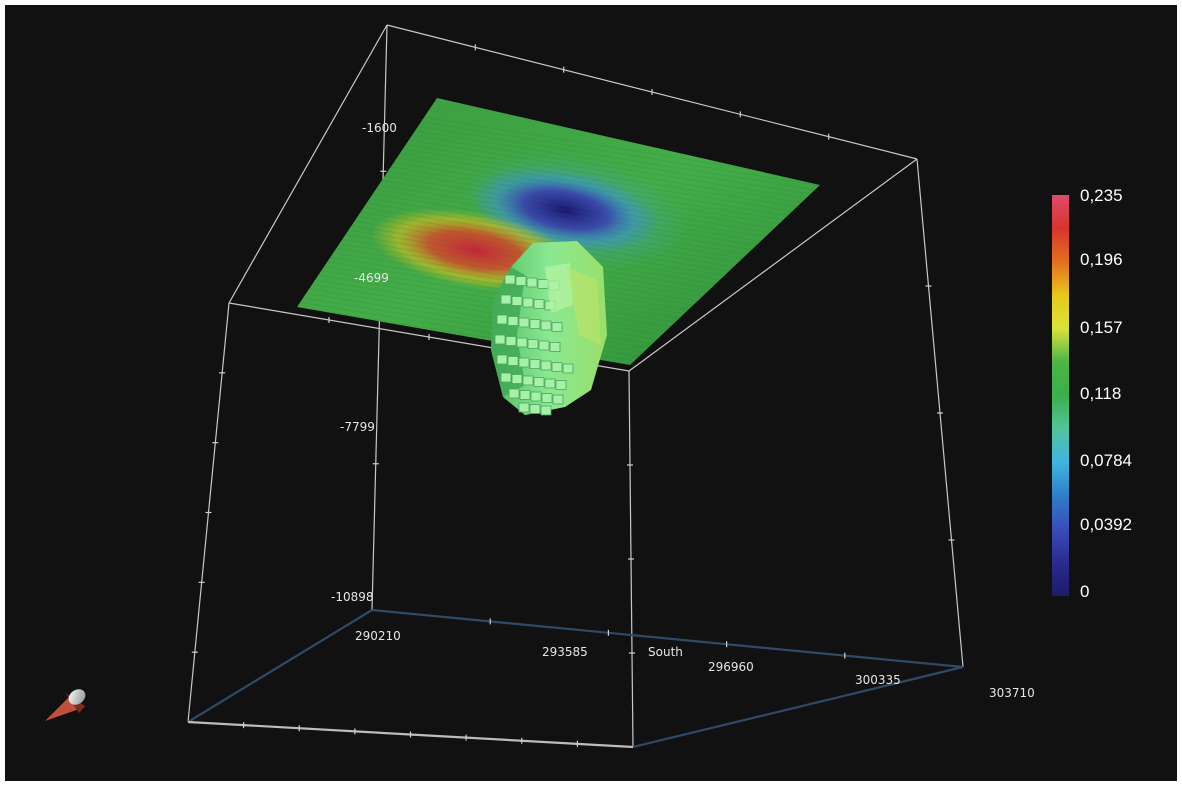 The image size is (1182, 786). I want to click on voxel-anomaly-body, so click(549, 328).